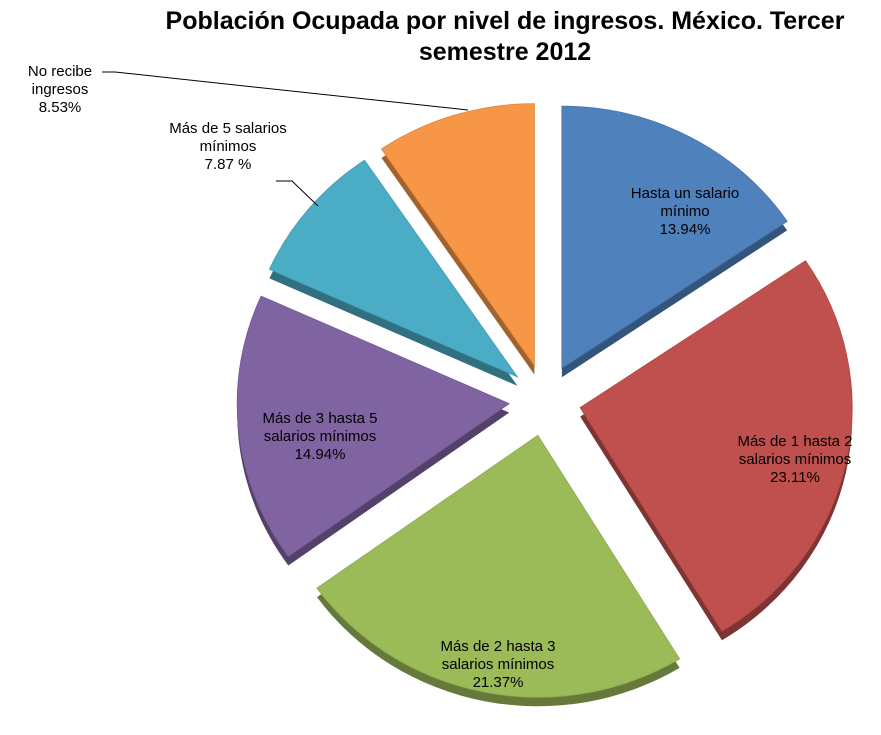 The height and width of the screenshot is (735, 881). I want to click on category-label: Más de 1 hasta 2 salarios mínimos, so click(795, 450).